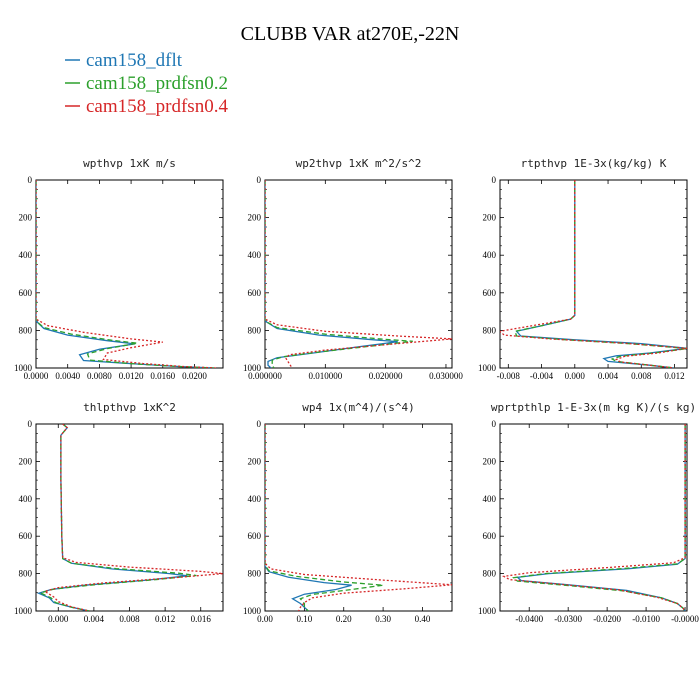 The height and width of the screenshot is (700, 700). Describe the element at coordinates (194, 376) in the screenshot. I see `x-tick-label: 0.0200` at that location.